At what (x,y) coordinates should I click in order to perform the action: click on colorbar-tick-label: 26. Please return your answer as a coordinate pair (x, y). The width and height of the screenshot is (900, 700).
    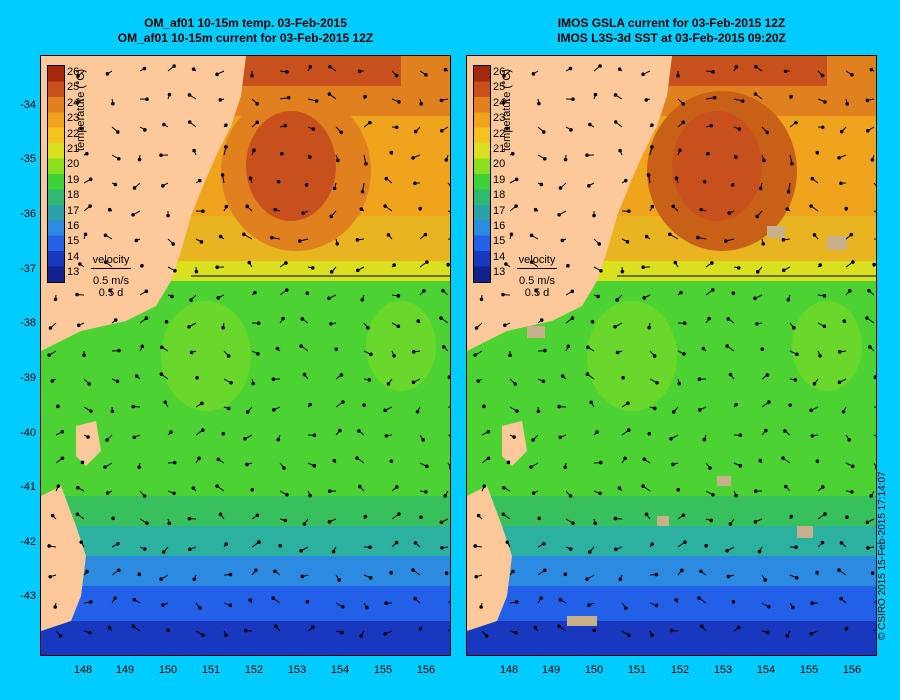
    Looking at the image, I should click on (499, 72).